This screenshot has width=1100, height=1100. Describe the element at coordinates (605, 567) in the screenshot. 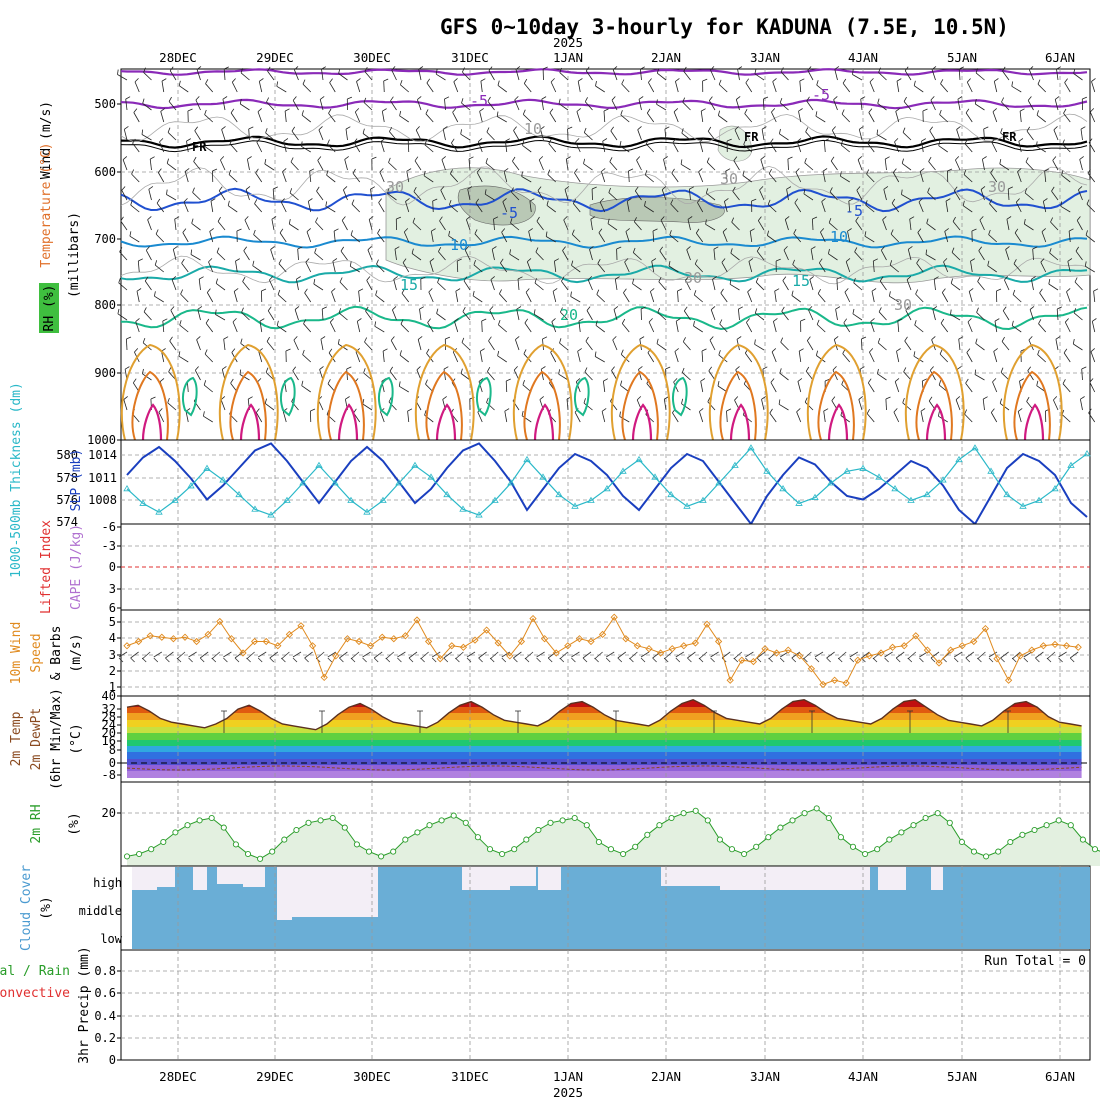

I see `stability-grid` at that location.